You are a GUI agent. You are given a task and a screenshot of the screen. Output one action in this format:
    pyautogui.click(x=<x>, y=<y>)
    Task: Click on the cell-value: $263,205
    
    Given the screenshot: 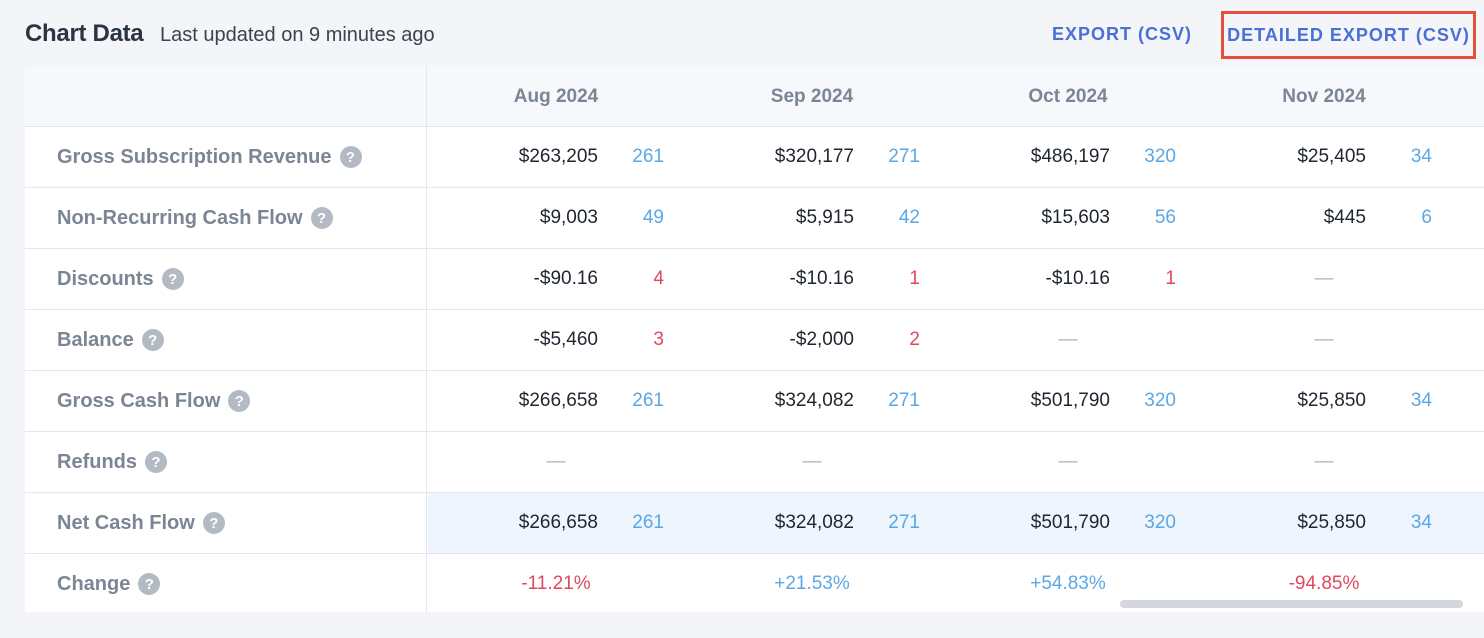 What is the action you would take?
    pyautogui.click(x=558, y=156)
    